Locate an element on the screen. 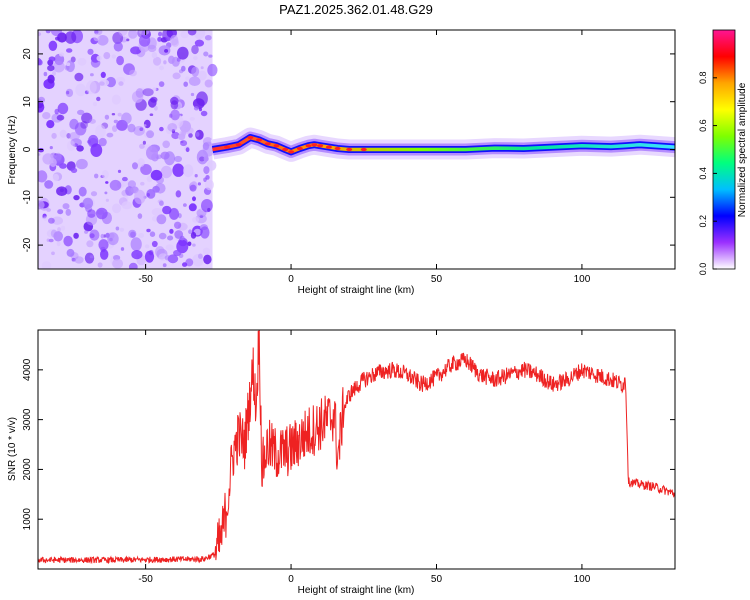  colorbar-label: Normalized spectral amplitude is located at coordinates (742, 149).